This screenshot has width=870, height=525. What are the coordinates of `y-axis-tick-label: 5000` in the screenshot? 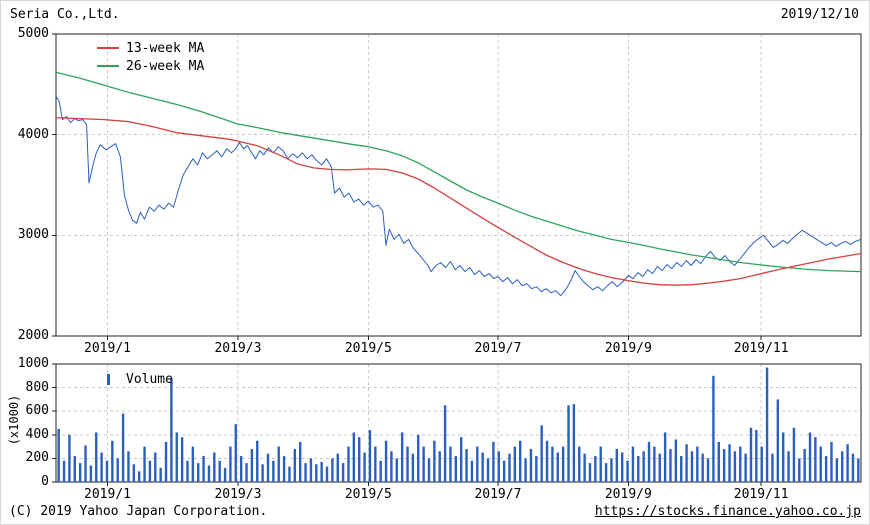 It's located at (33, 33).